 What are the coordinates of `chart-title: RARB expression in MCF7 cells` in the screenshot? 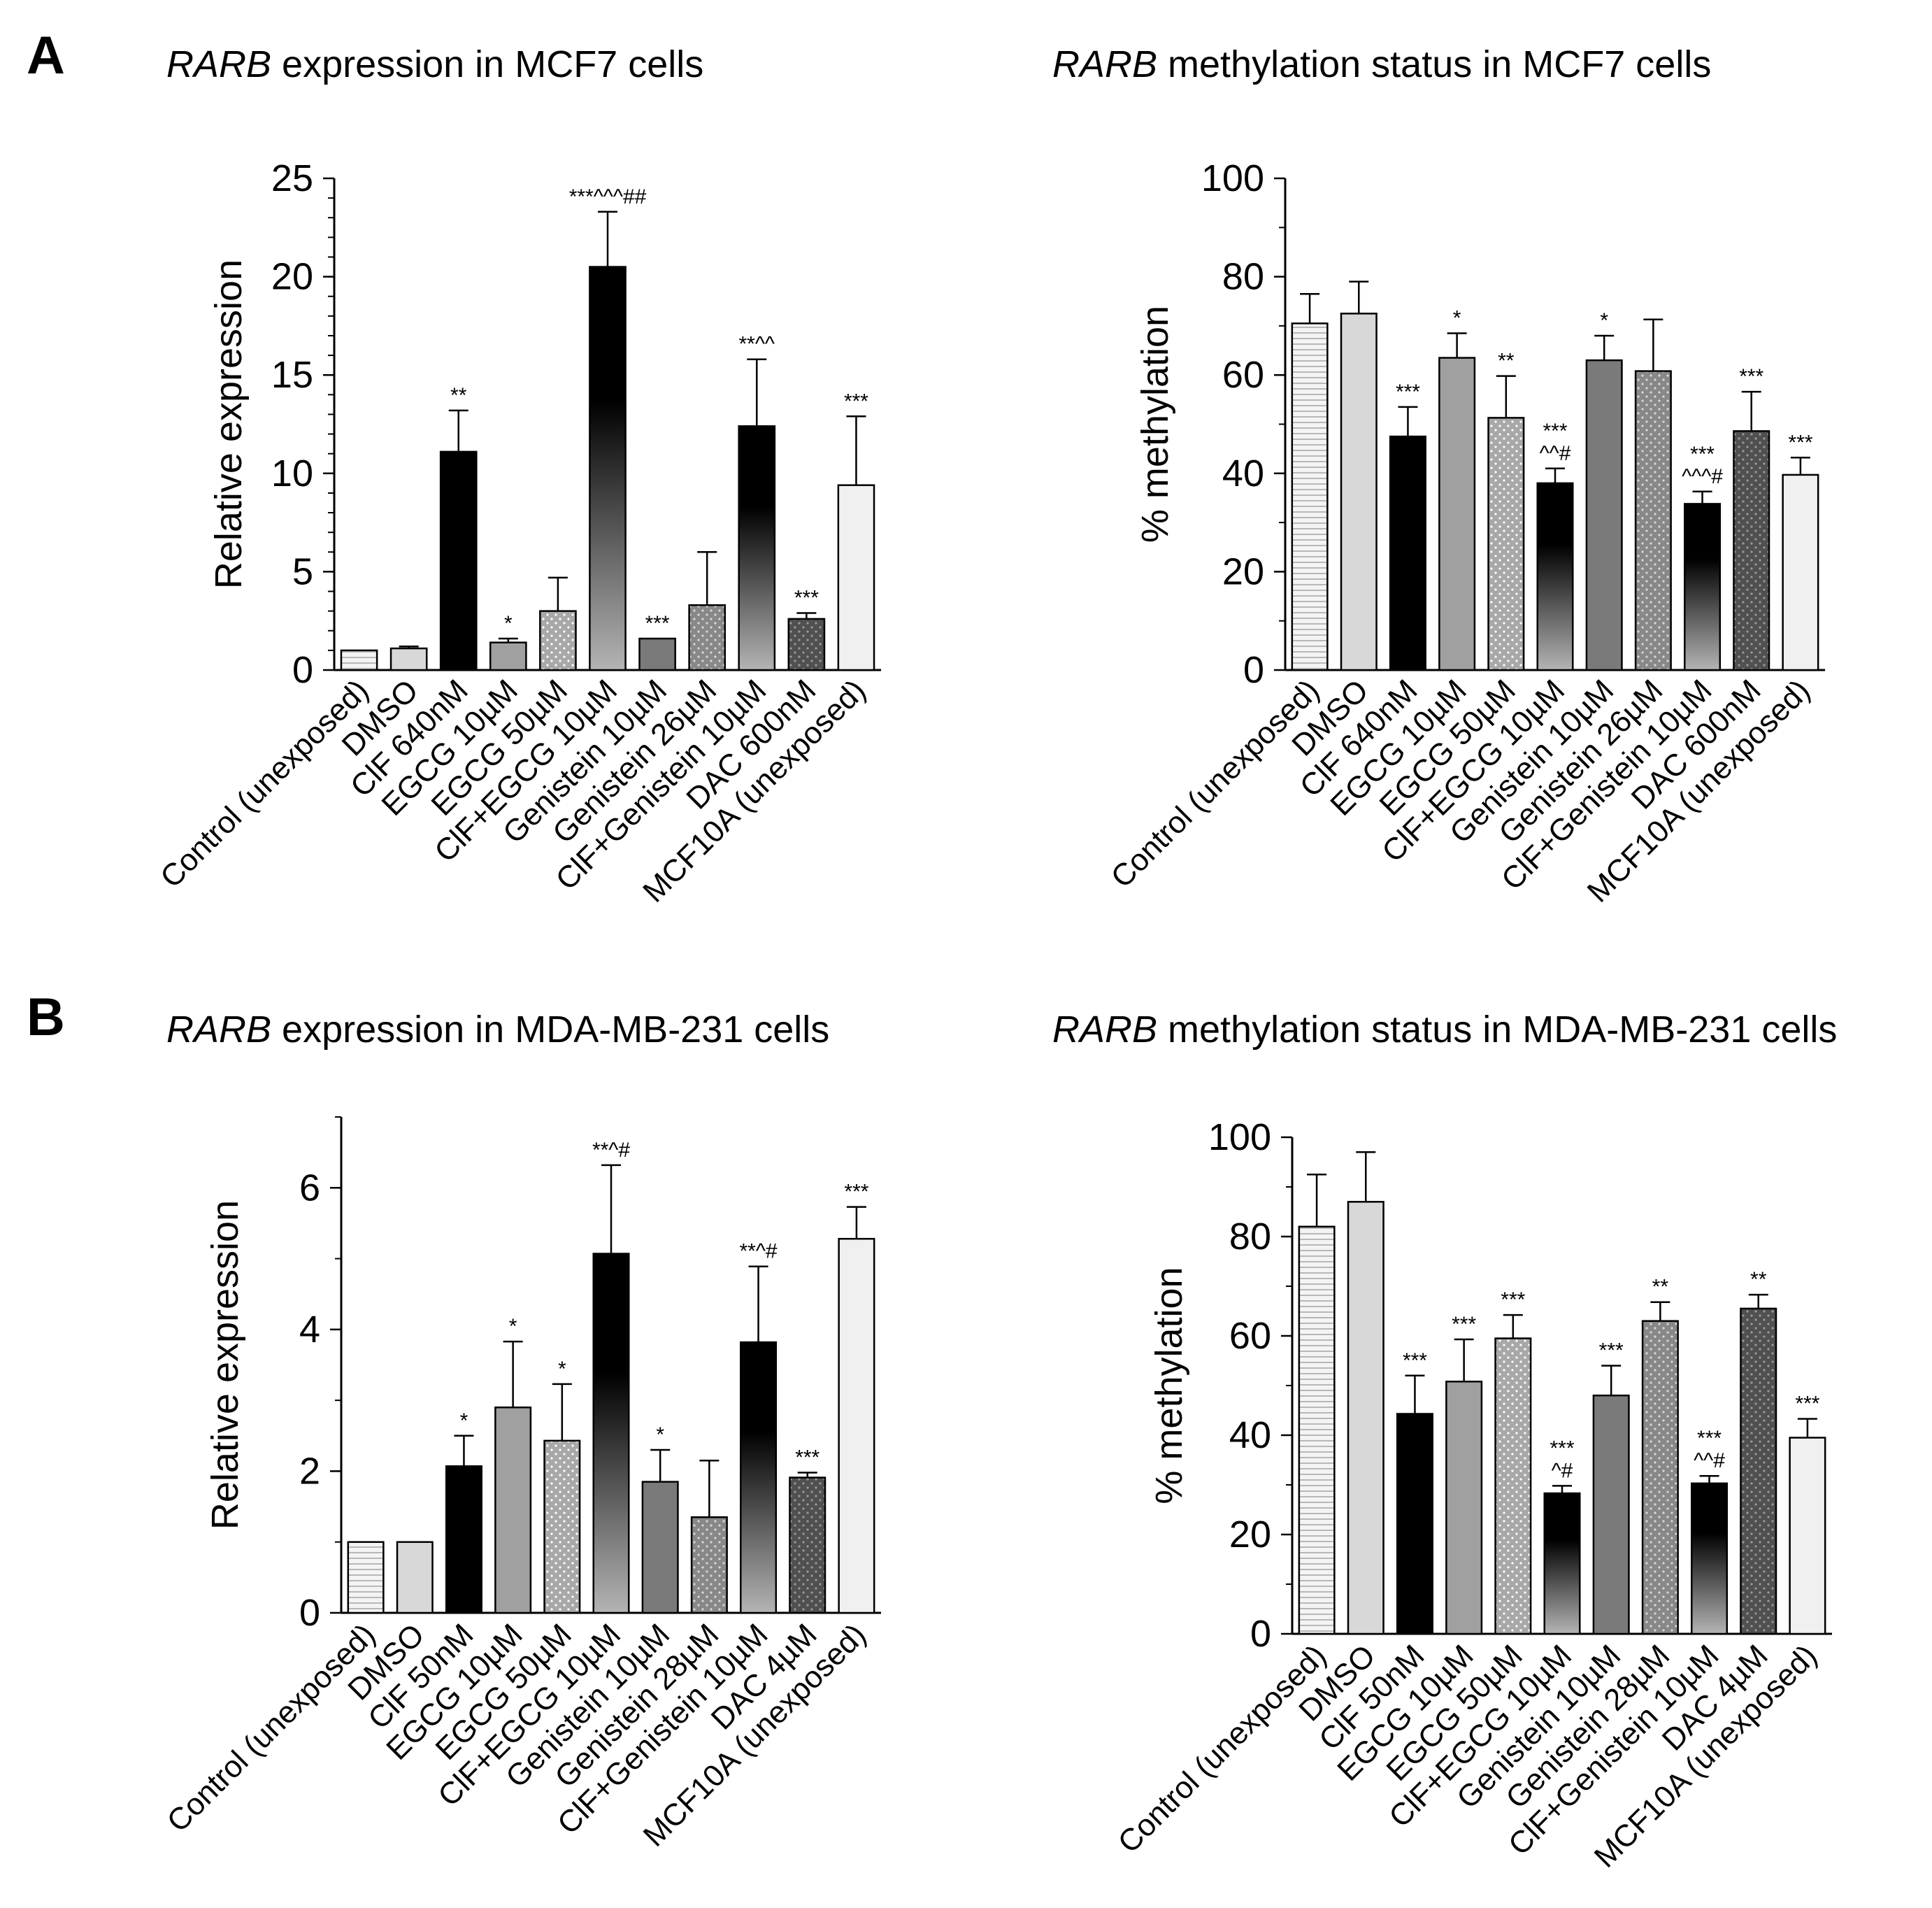 It's located at (434, 64).